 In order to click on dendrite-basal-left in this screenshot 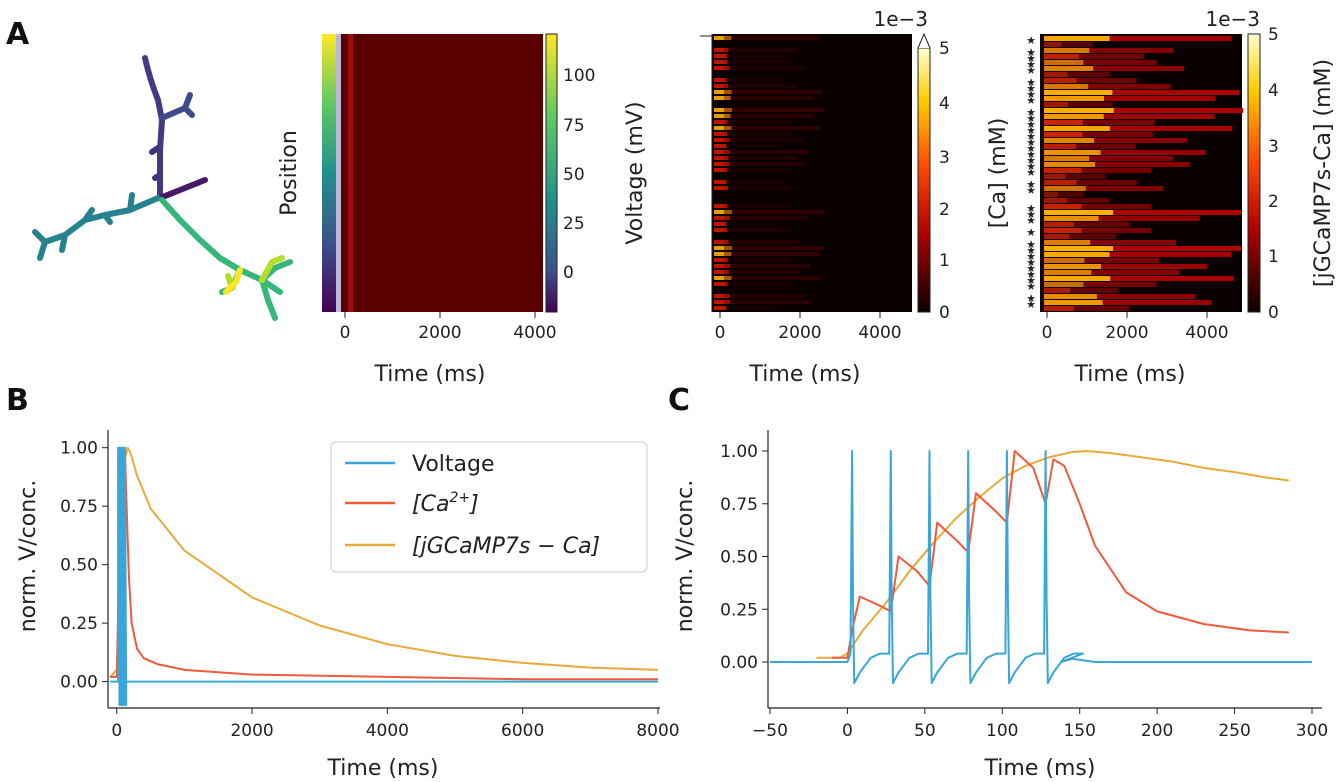, I will do `click(96, 226)`.